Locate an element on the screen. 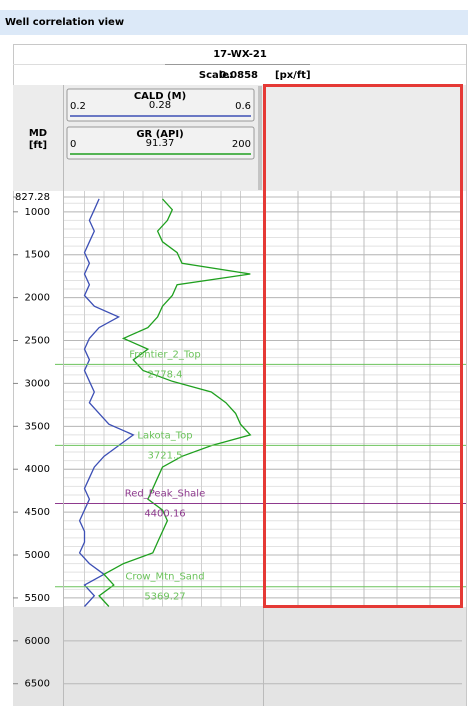 This screenshot has height=706, width=468. top-name: Lakota_Top is located at coordinates (164, 435).